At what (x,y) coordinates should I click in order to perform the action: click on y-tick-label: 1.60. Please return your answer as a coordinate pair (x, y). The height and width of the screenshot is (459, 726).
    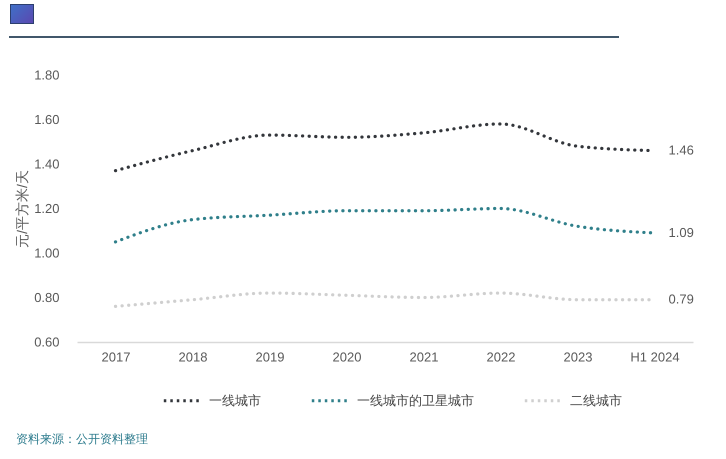
    Looking at the image, I should click on (47, 119).